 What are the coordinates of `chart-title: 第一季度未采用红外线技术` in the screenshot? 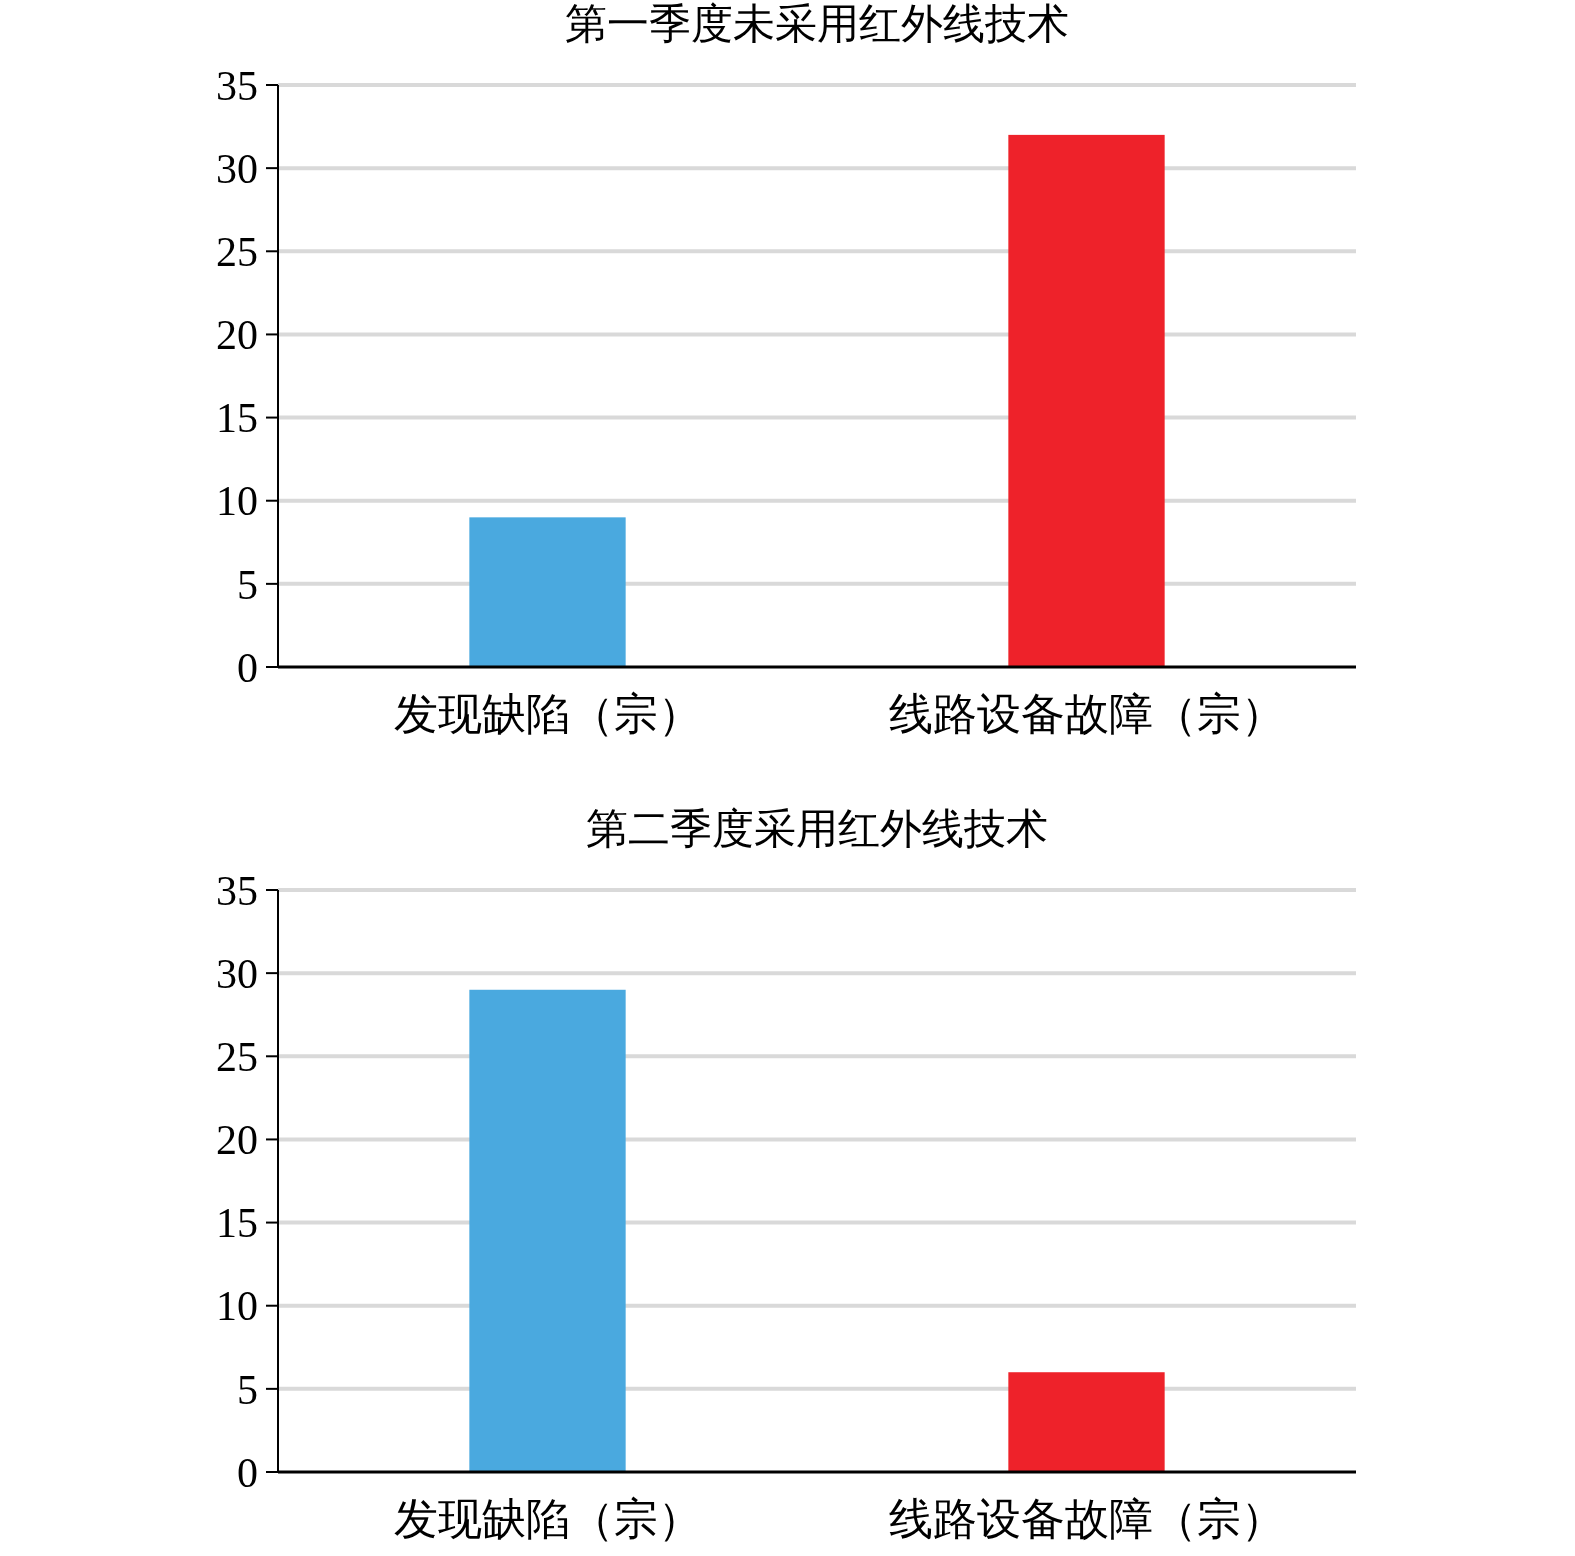 It's located at (817, 24).